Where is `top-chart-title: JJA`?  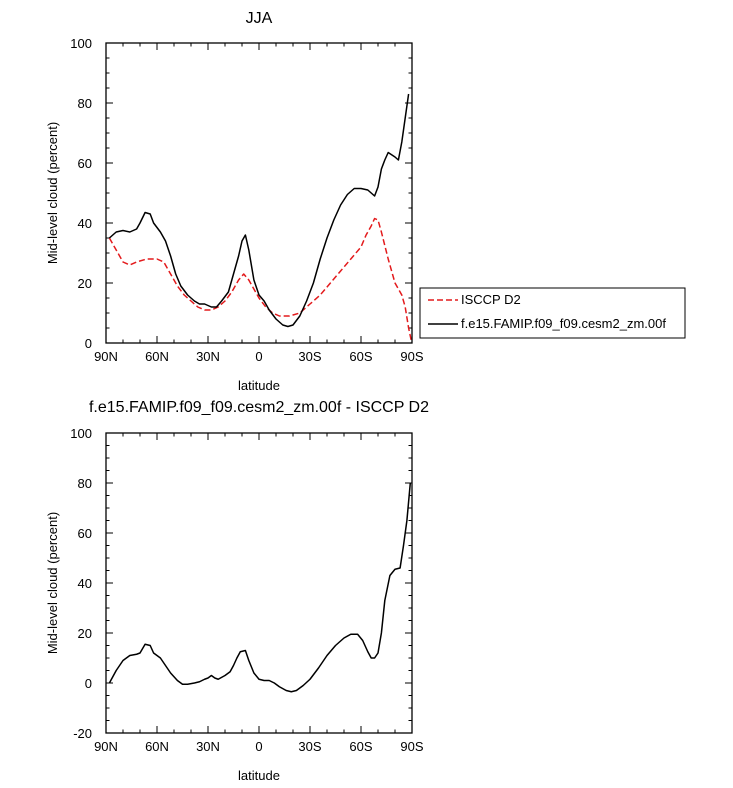 top-chart-title: JJA is located at coordinates (259, 18).